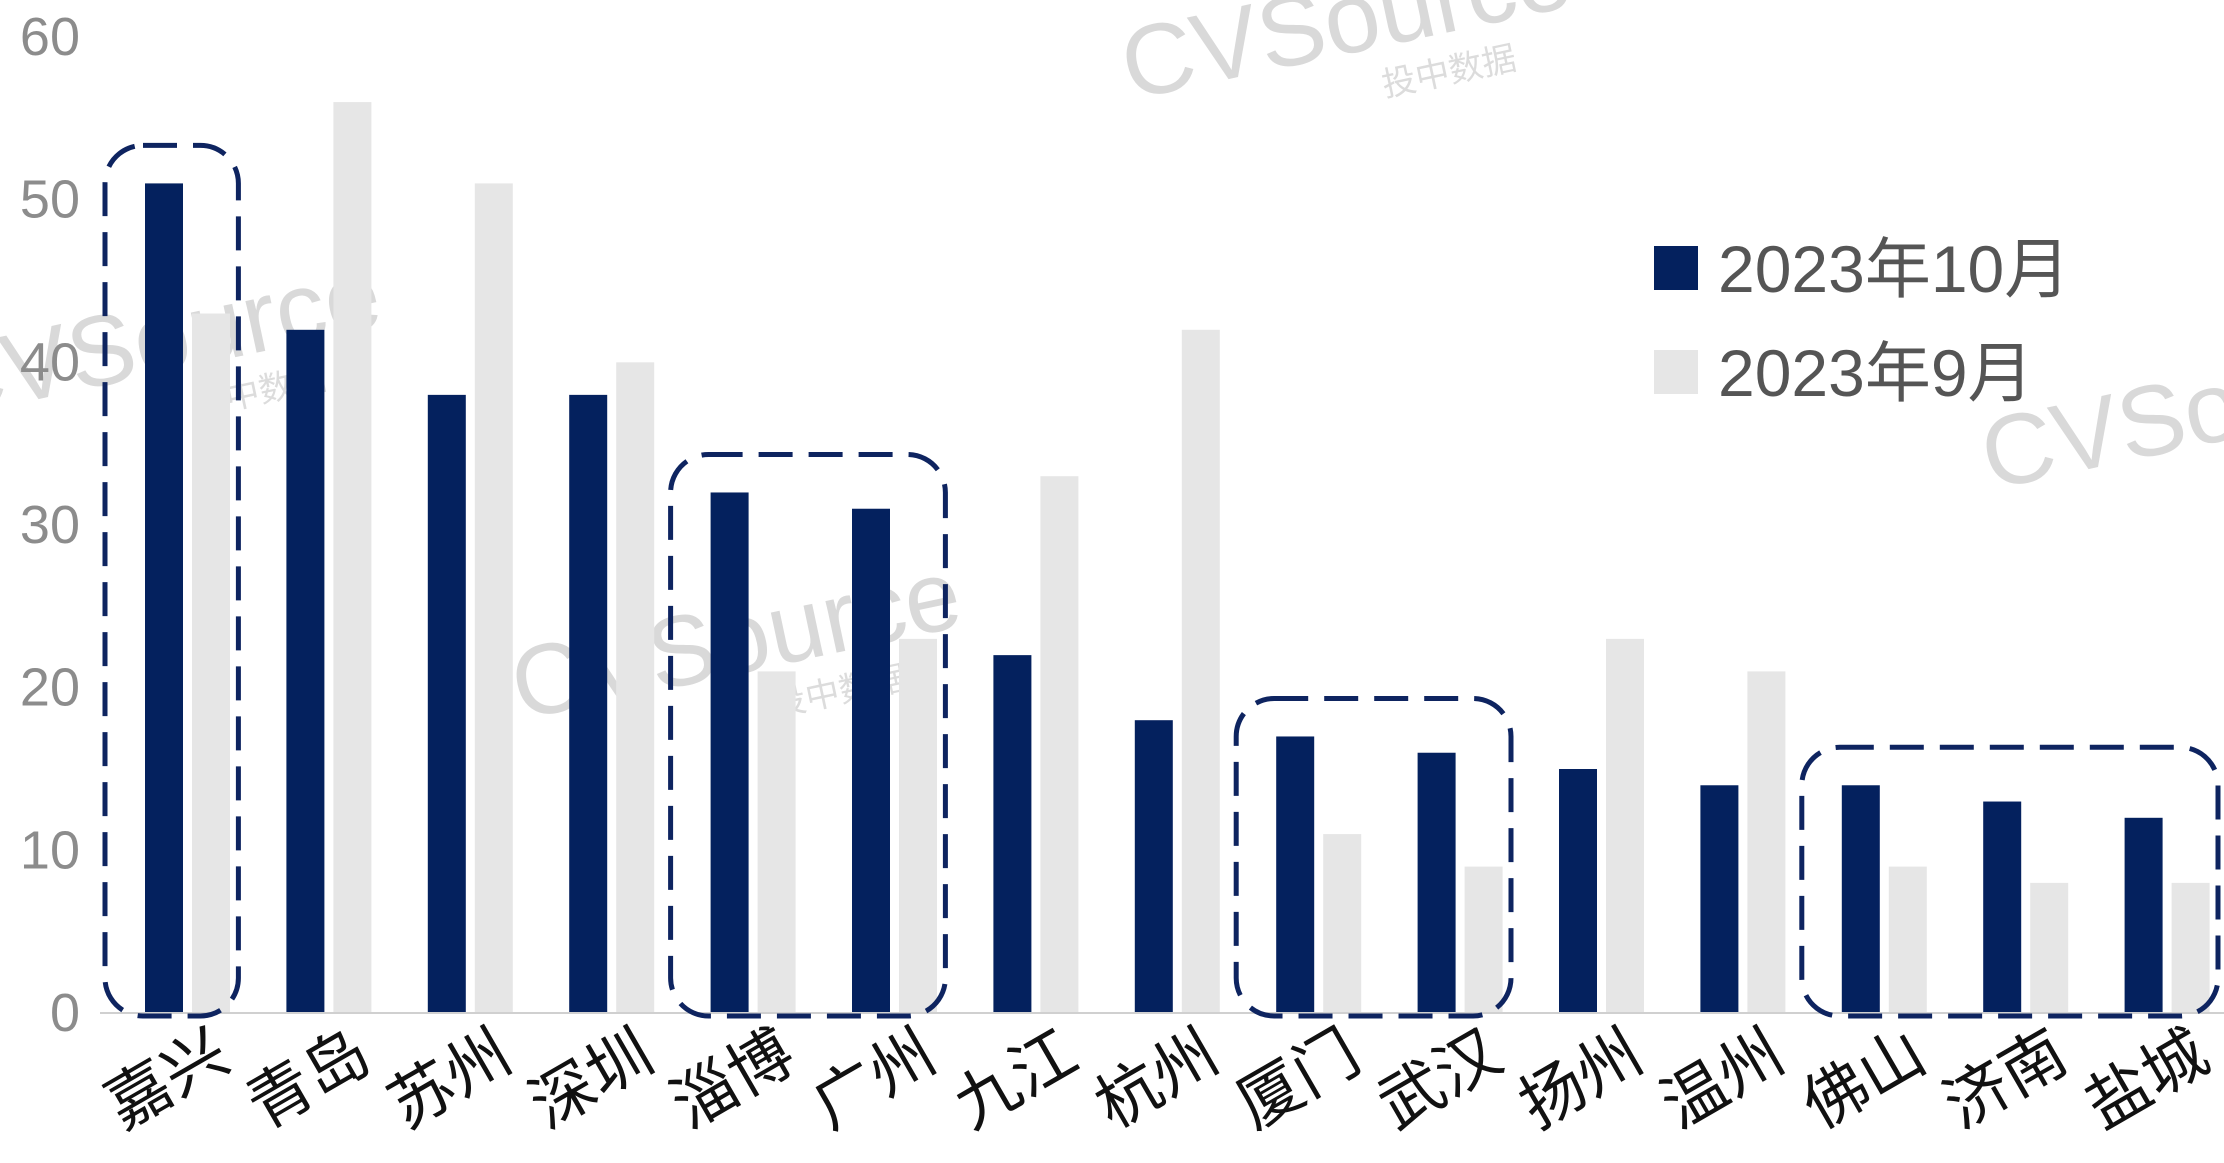 This screenshot has height=1163, width=2224. I want to click on y-tick-label: 60, so click(50, 37).